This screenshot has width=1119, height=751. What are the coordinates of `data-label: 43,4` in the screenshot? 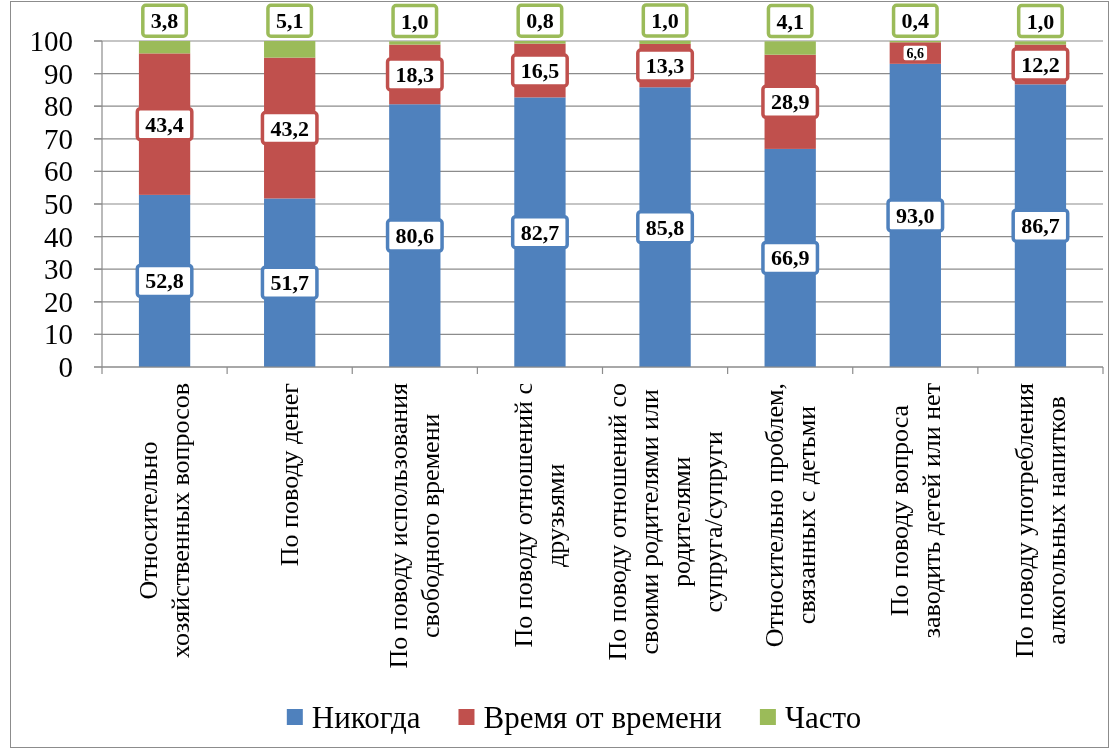 It's located at (164, 124).